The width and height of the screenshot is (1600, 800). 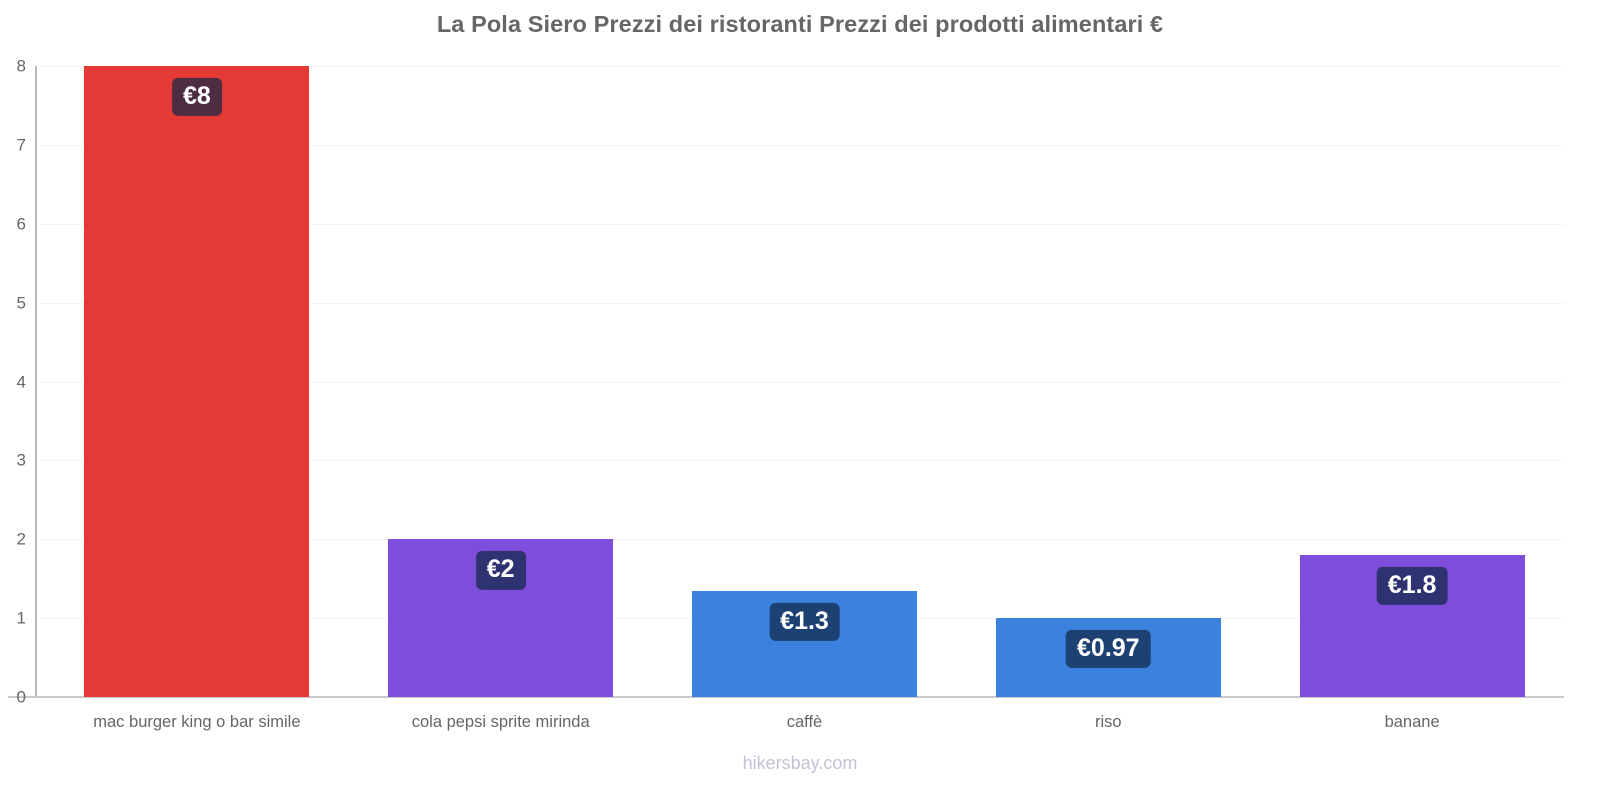 What do you see at coordinates (800, 763) in the screenshot?
I see `footer-credit: hikersbay.com` at bounding box center [800, 763].